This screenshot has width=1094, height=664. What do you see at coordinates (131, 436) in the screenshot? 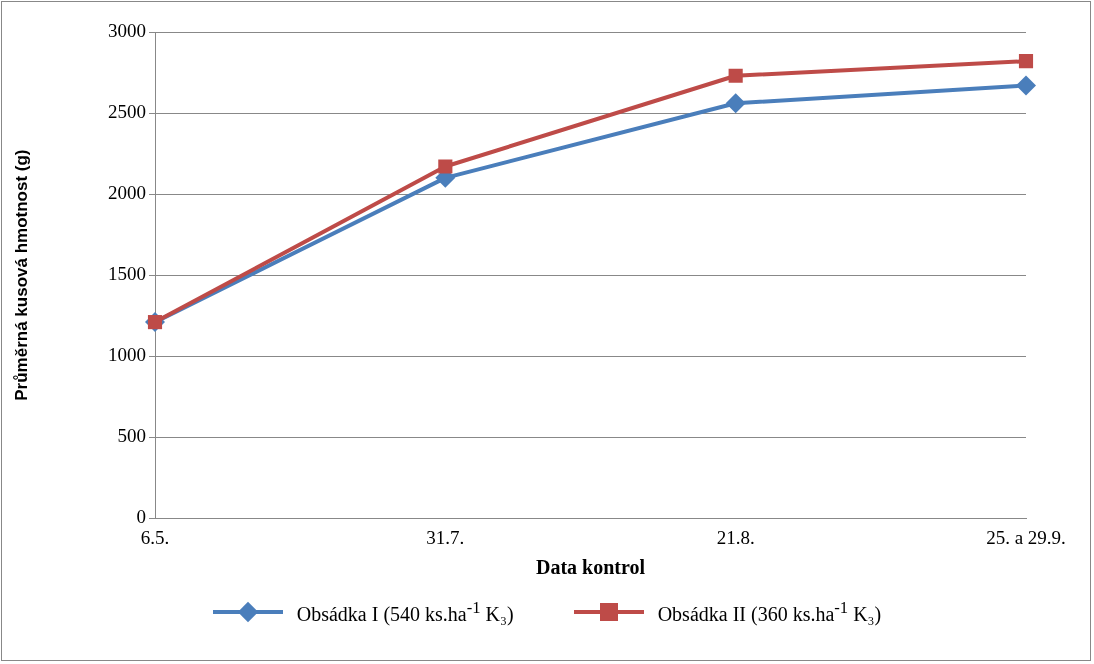
I see `y-tick-label: 500` at bounding box center [131, 436].